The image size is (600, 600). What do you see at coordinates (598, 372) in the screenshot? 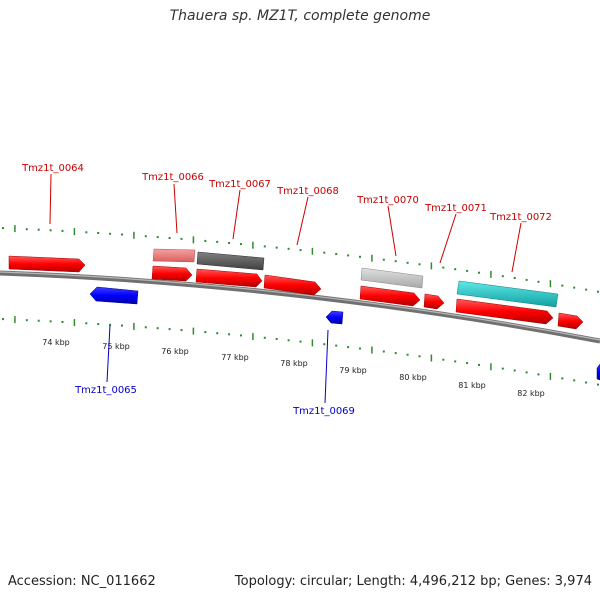
I see `gene-edge-arrow` at bounding box center [598, 372].